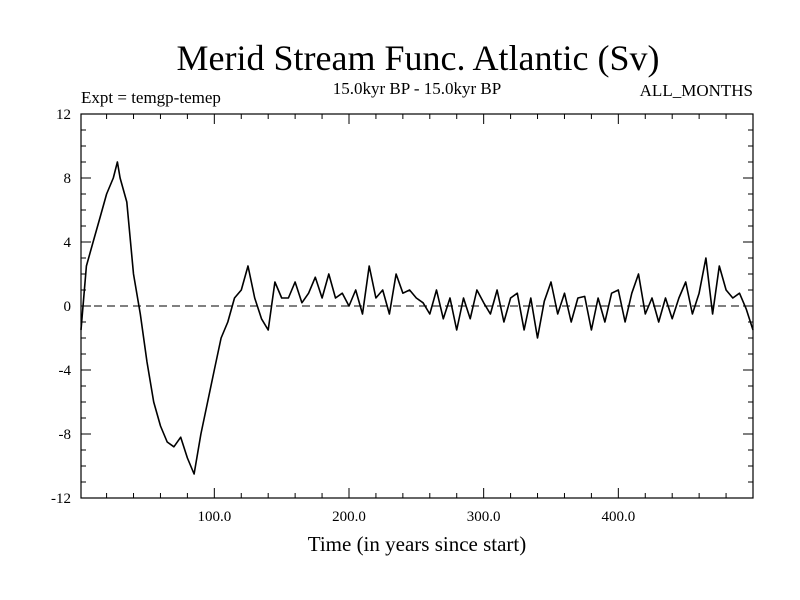  What do you see at coordinates (417, 544) in the screenshot?
I see `x-axis-label: Time (in years since start)` at bounding box center [417, 544].